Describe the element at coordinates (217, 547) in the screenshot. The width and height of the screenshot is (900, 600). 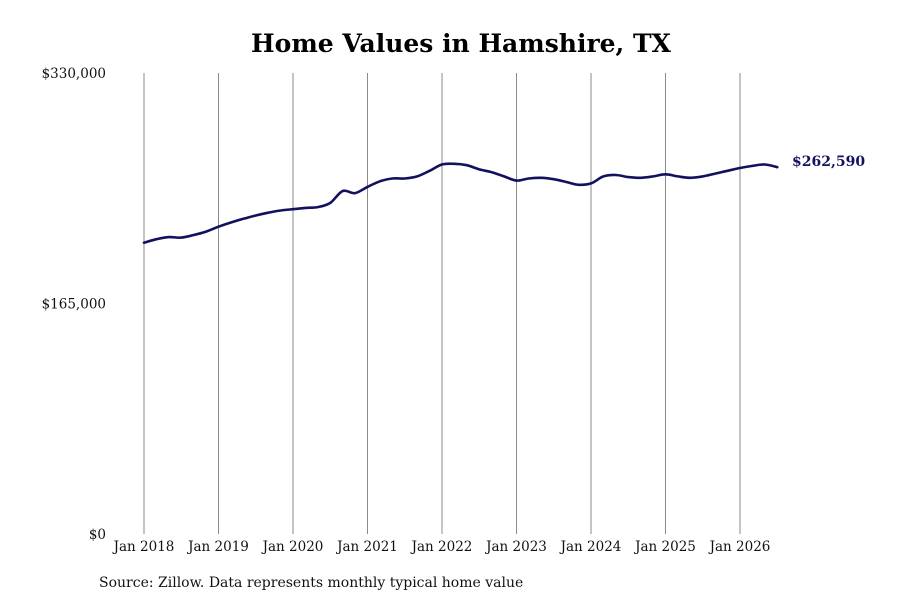
I see `x-tick-label: Jan 2019` at that location.